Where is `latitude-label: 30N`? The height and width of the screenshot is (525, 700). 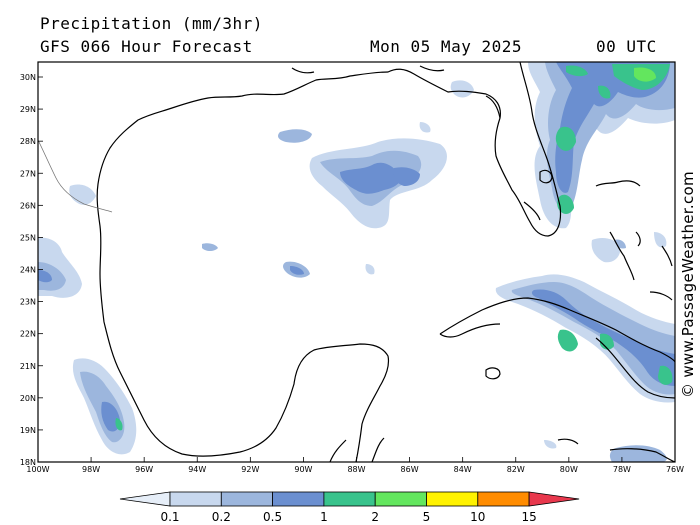
latitude-label: 30N is located at coordinates (28, 77).